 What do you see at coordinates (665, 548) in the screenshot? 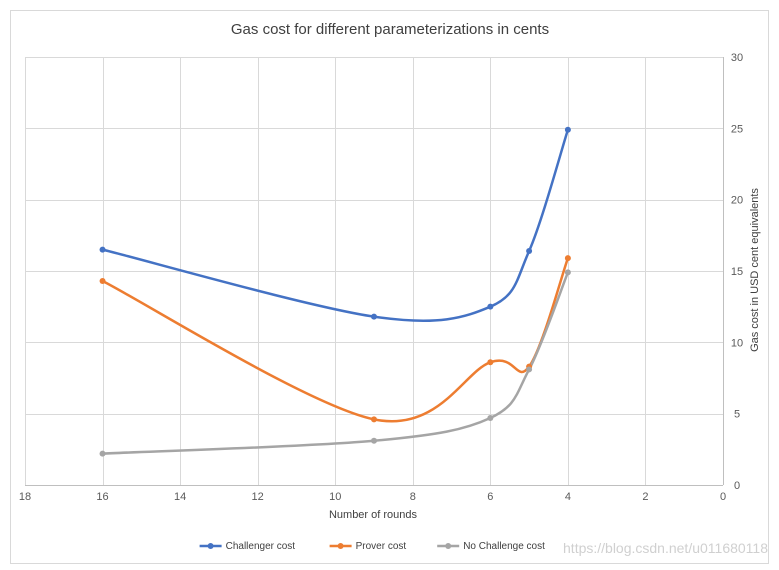
I see `watermark: https://blog.csdn.net/u011680118` at bounding box center [665, 548].